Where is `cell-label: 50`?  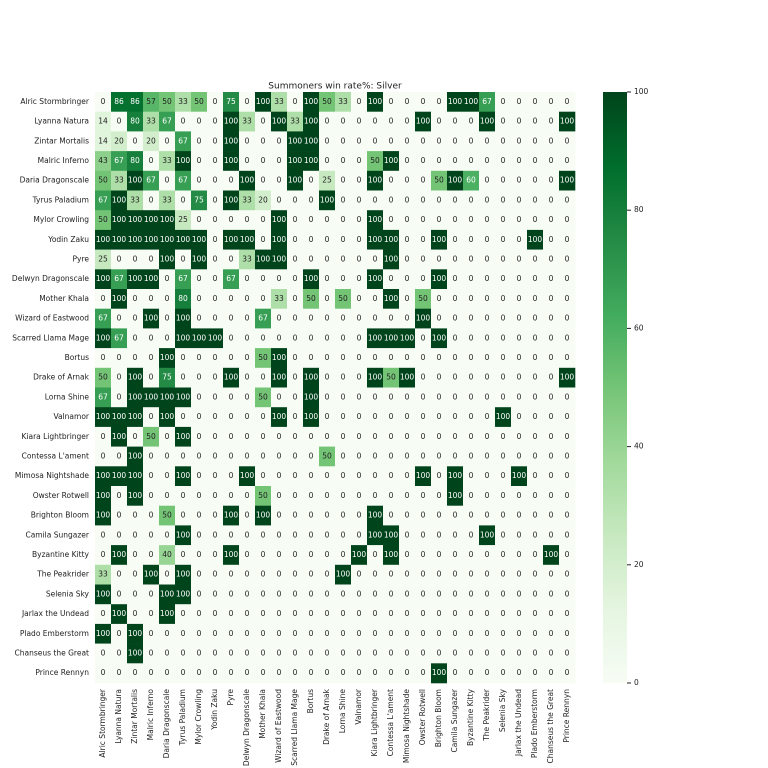 cell-label: 50 is located at coordinates (327, 101).